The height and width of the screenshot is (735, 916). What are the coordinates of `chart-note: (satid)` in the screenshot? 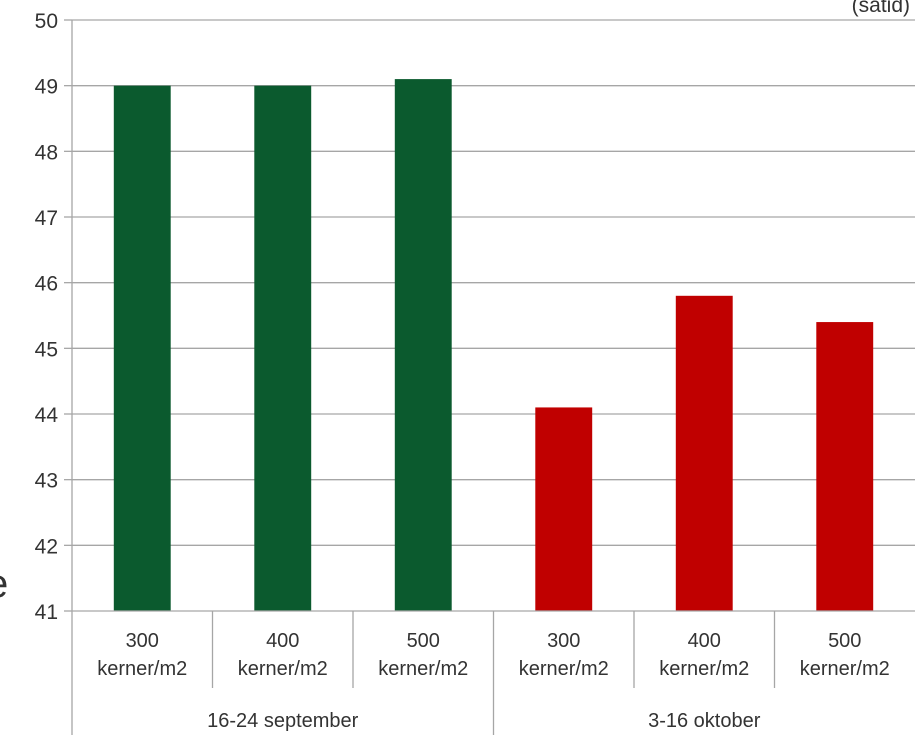 It's located at (881, 8).